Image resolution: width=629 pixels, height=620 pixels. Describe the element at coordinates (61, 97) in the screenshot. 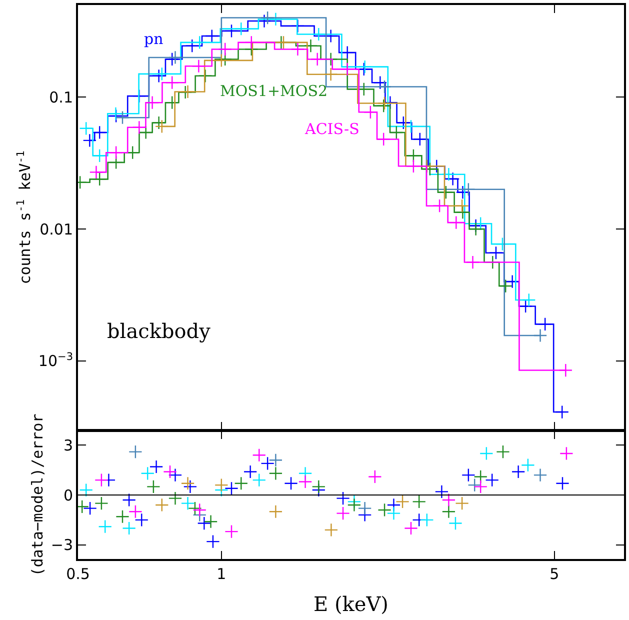

I see `y-tick-label: 0.1` at that location.